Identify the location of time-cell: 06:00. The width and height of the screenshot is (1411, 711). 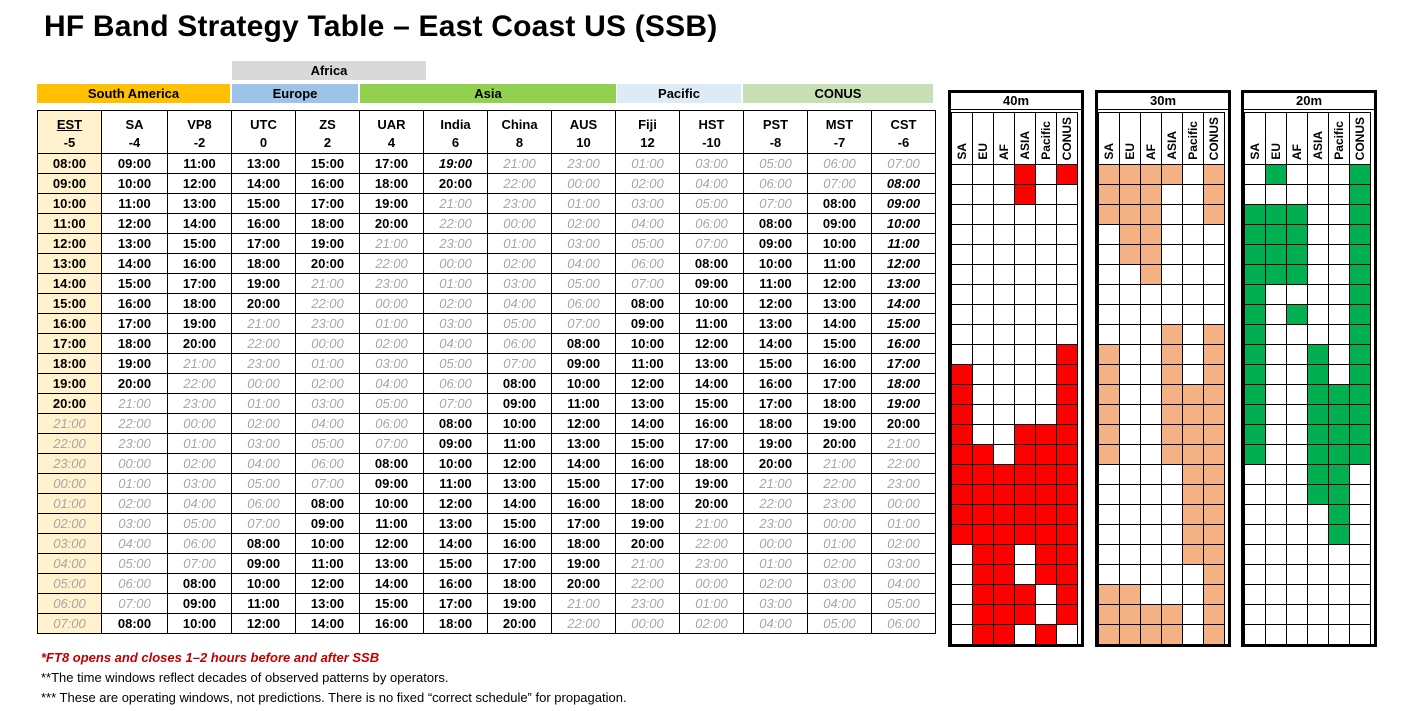
(134, 583).